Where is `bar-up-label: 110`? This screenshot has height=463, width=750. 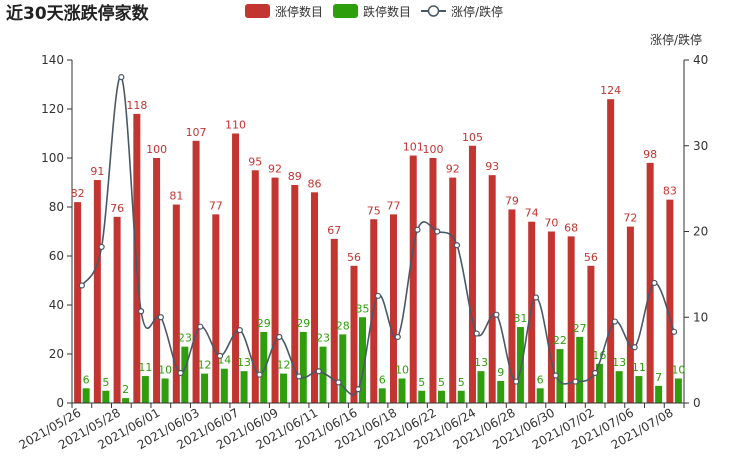
bar-up-label: 110 is located at coordinates (235, 125).